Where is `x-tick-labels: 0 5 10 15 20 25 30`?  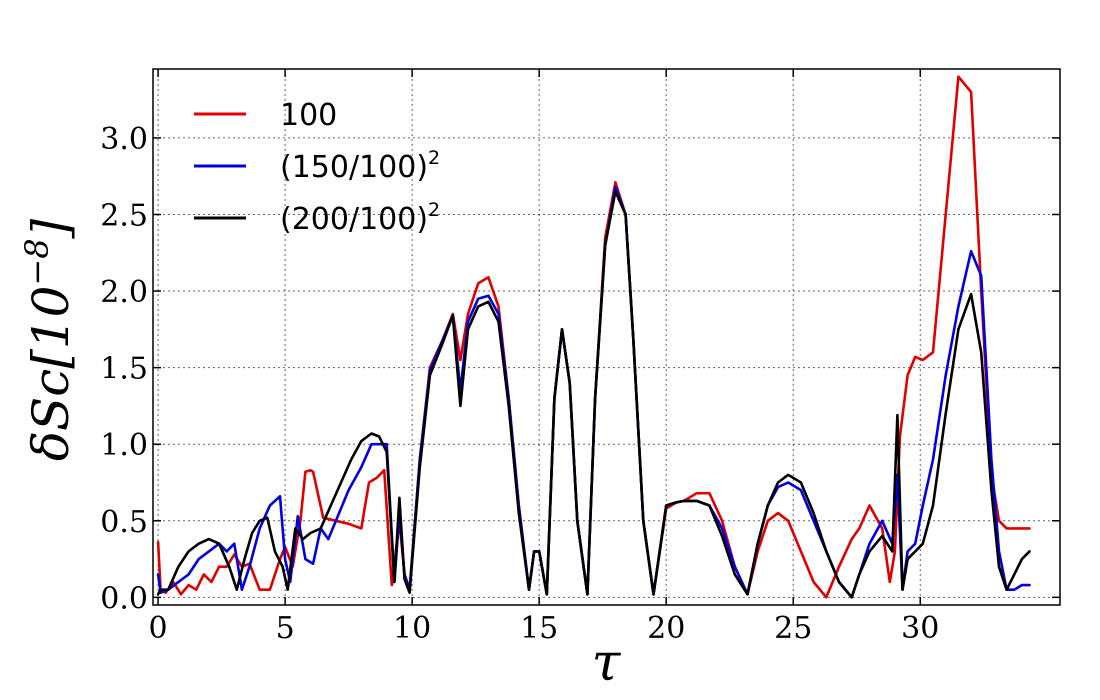 x-tick-labels: 0 5 10 15 20 25 30 is located at coordinates (544, 628).